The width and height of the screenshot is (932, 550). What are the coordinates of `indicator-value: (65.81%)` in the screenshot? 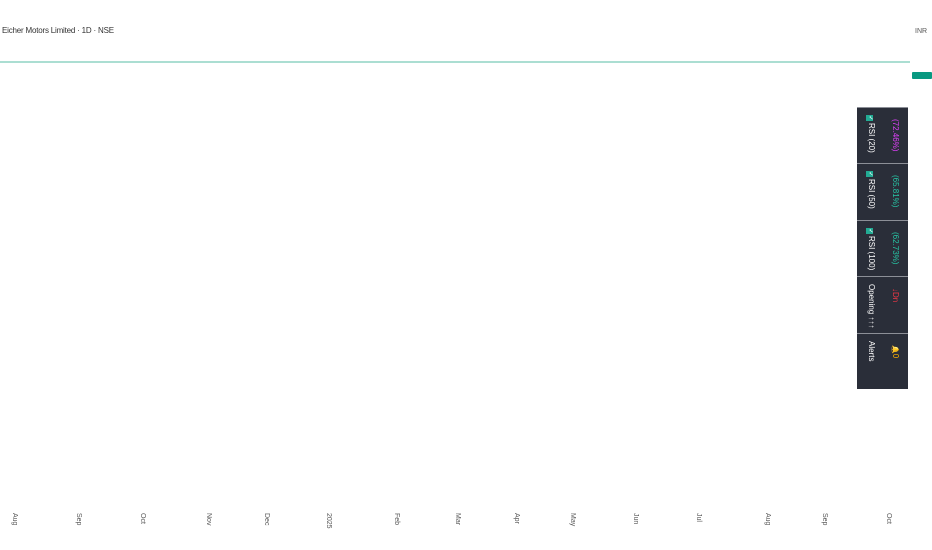 It's located at (895, 191).